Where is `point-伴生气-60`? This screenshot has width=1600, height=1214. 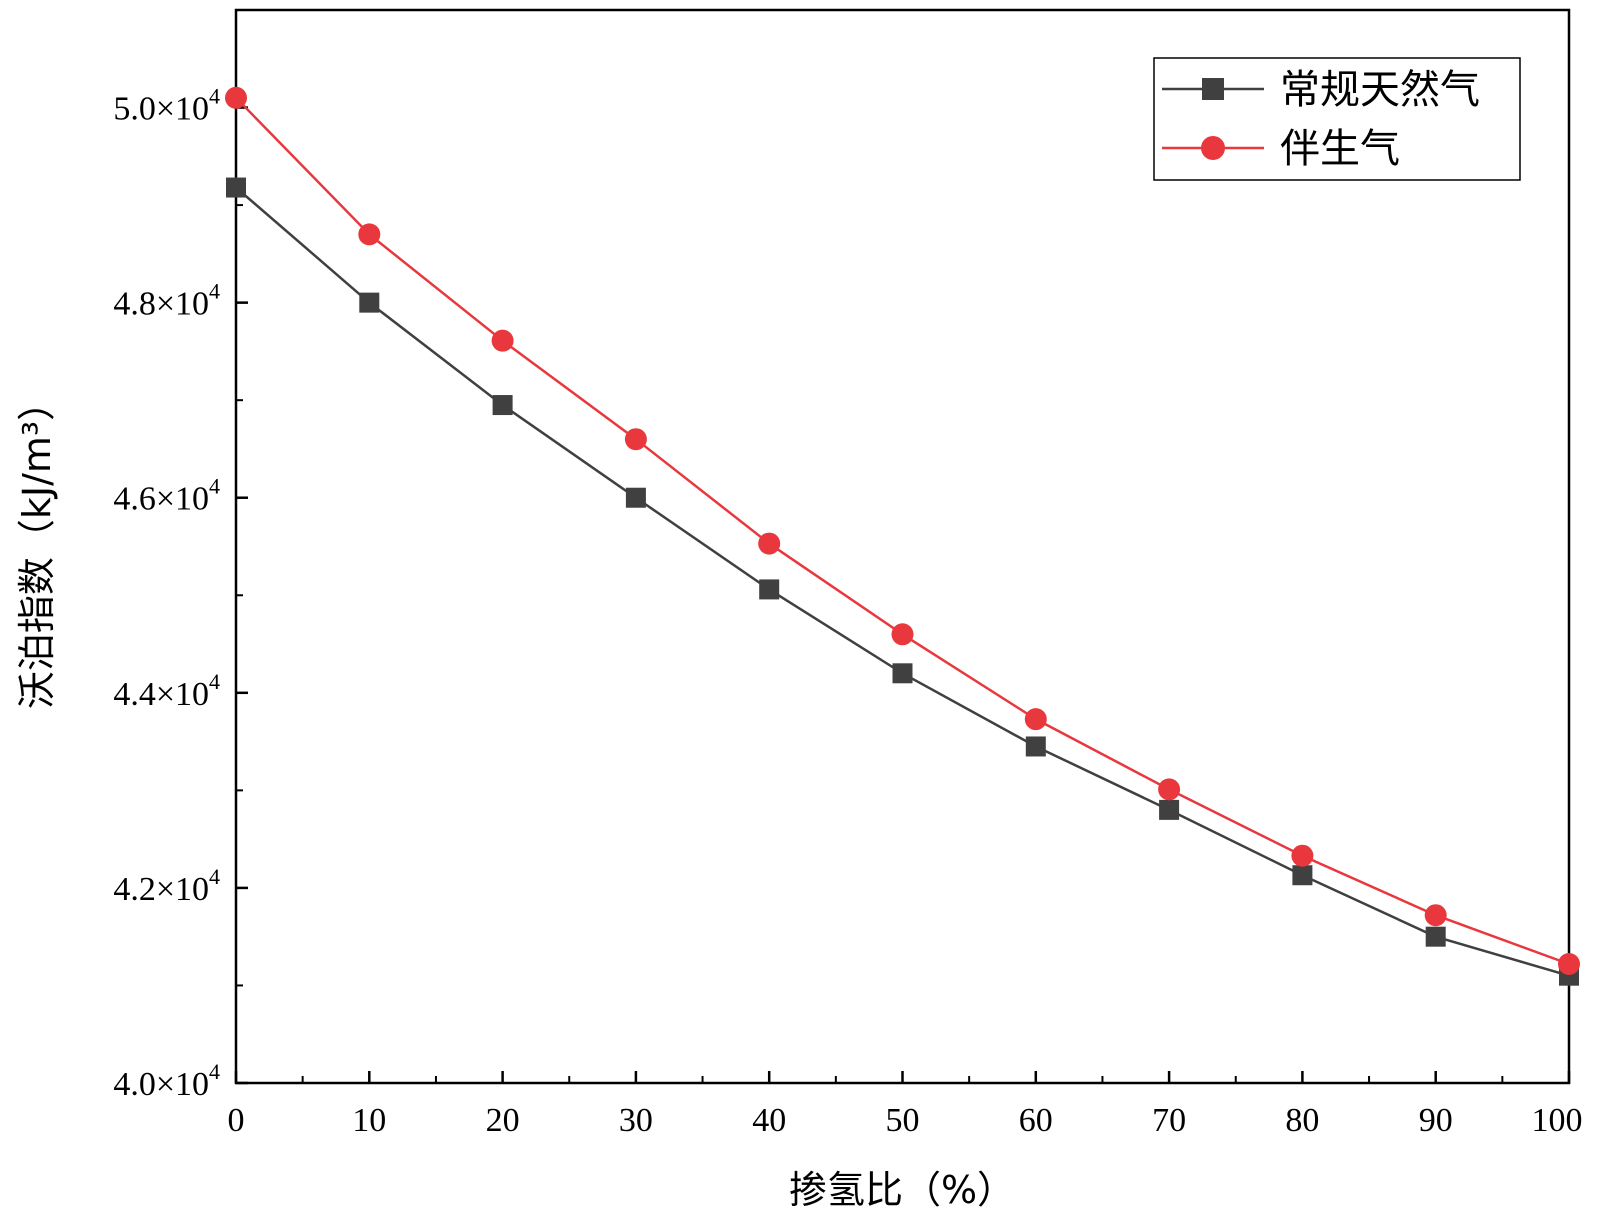
point-伴生气-60 is located at coordinates (1035, 719).